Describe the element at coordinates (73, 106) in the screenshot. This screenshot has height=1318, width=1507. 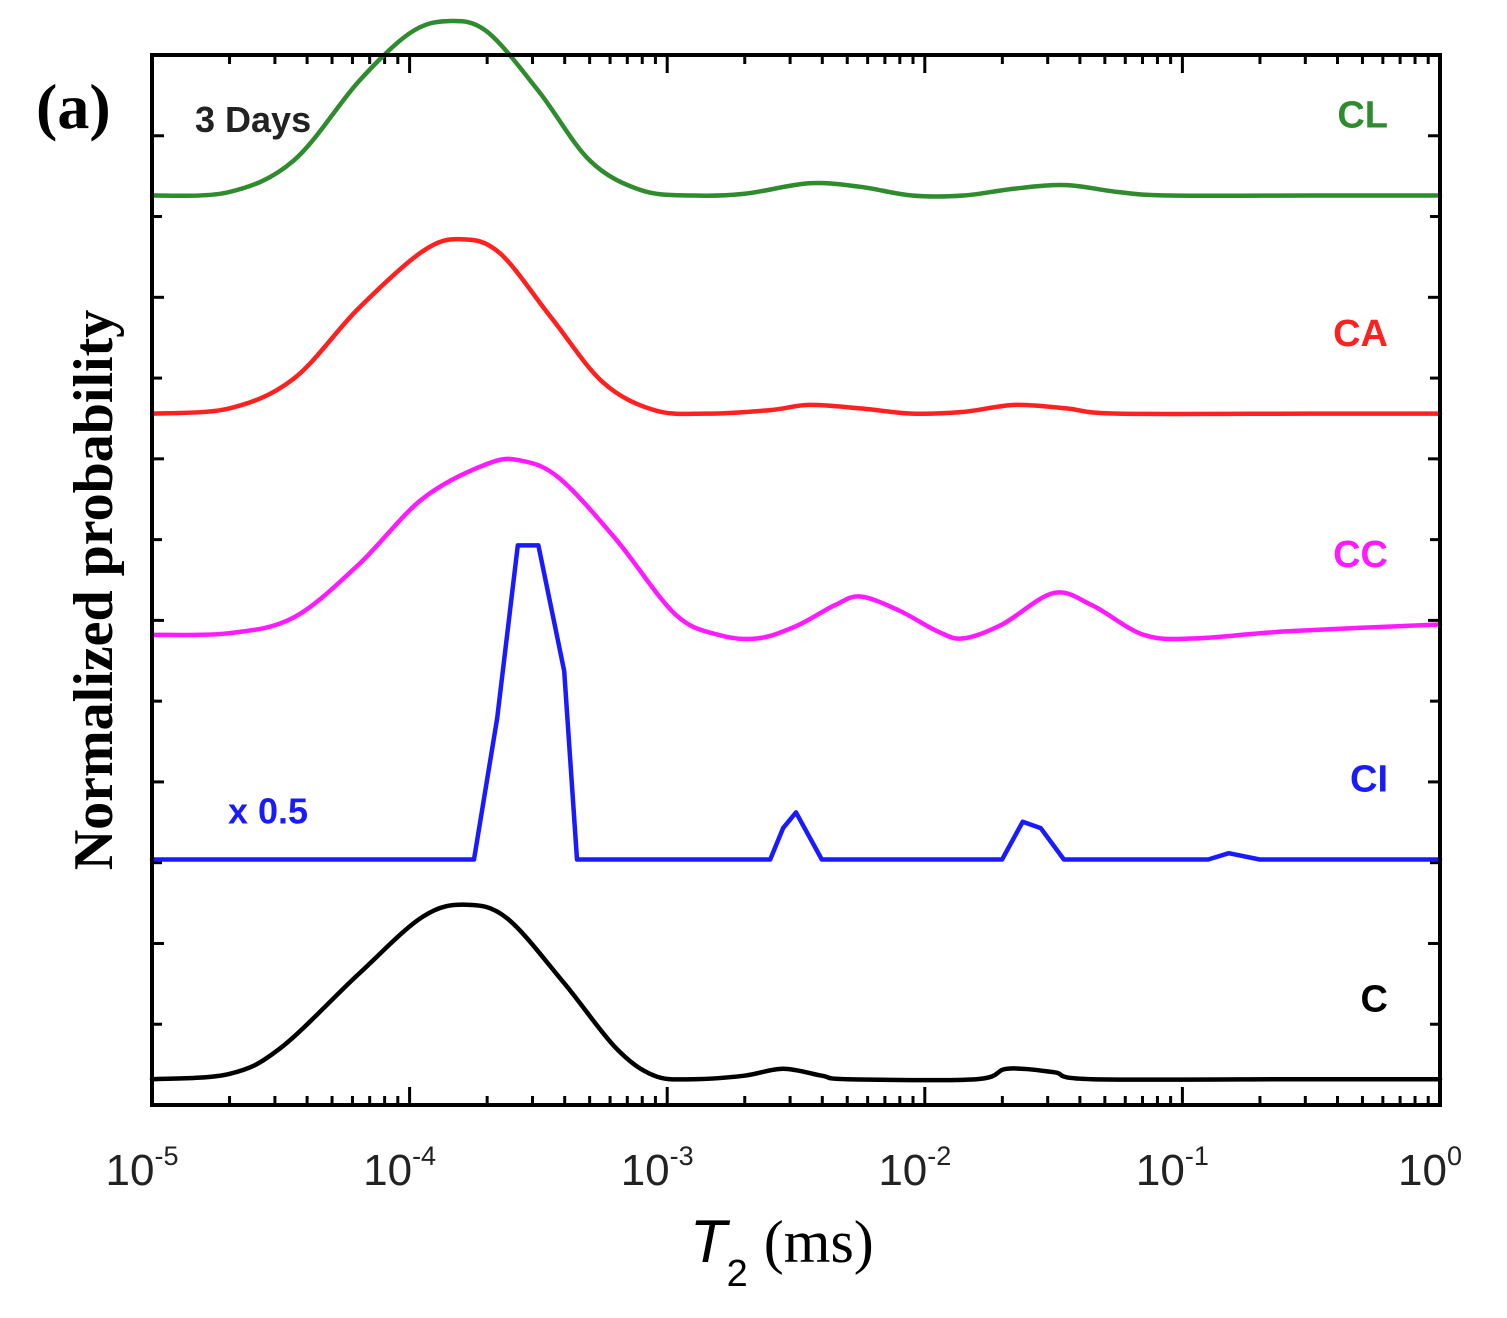
I see `panel-label: (a)` at that location.